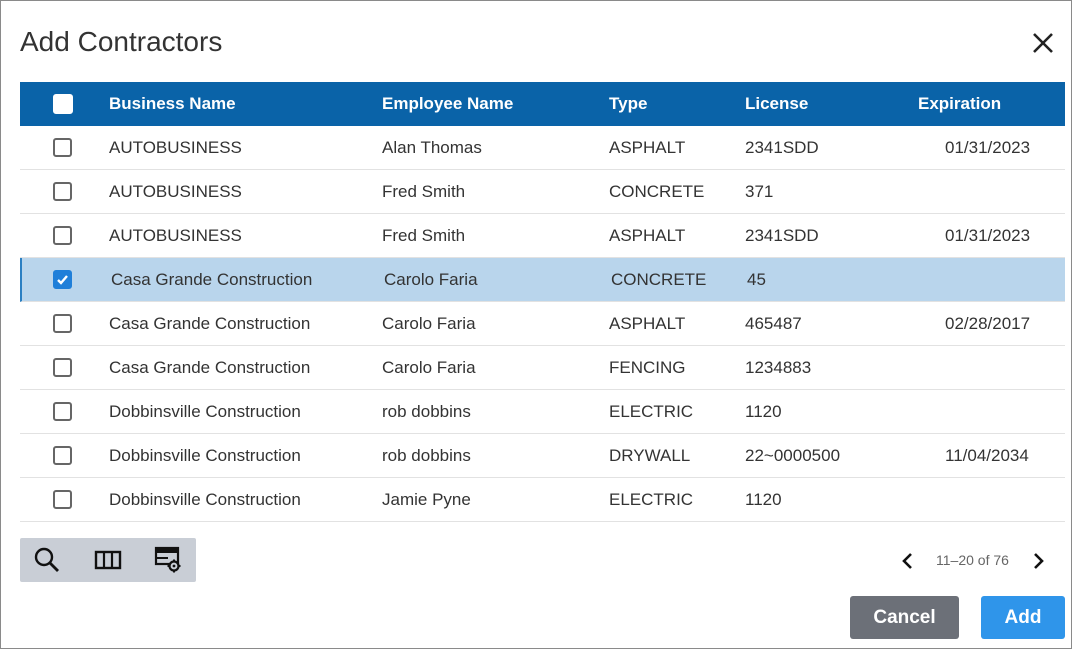 The image size is (1072, 649). Describe the element at coordinates (628, 103) in the screenshot. I see `column-header-type: Type` at that location.